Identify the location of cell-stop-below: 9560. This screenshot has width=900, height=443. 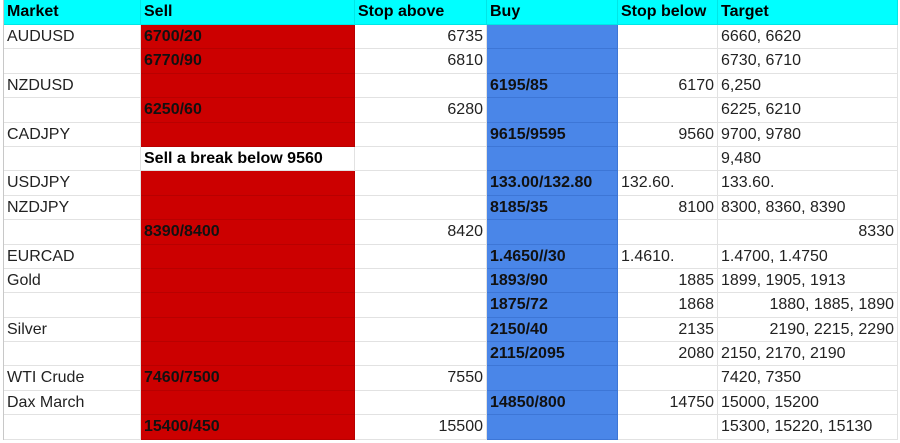
(668, 134).